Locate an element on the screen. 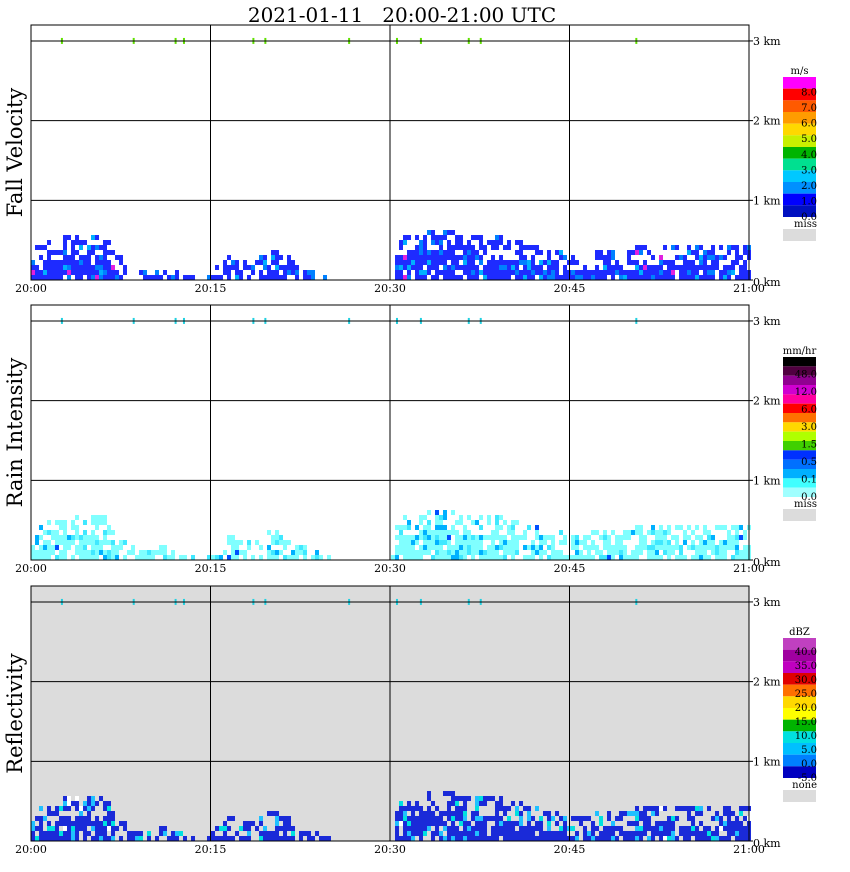 This screenshot has height=872, width=850. x-tick-label: 20:45 is located at coordinates (570, 849).